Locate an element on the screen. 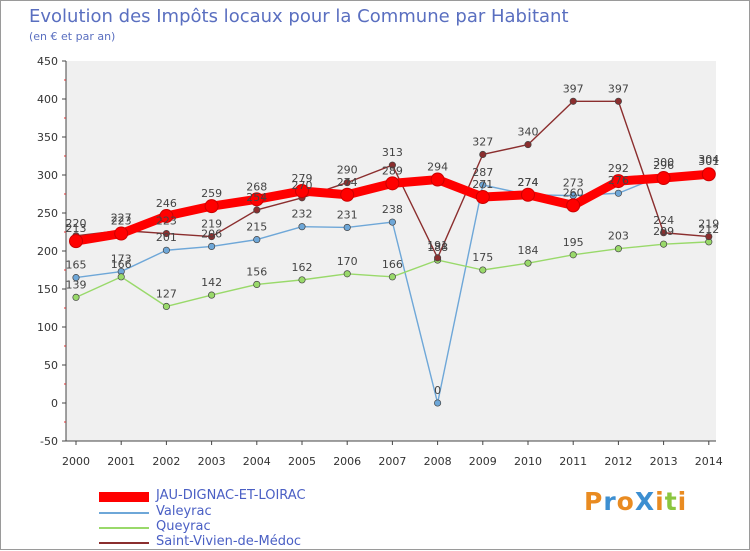  x-tick-label: 2010 is located at coordinates (528, 461).